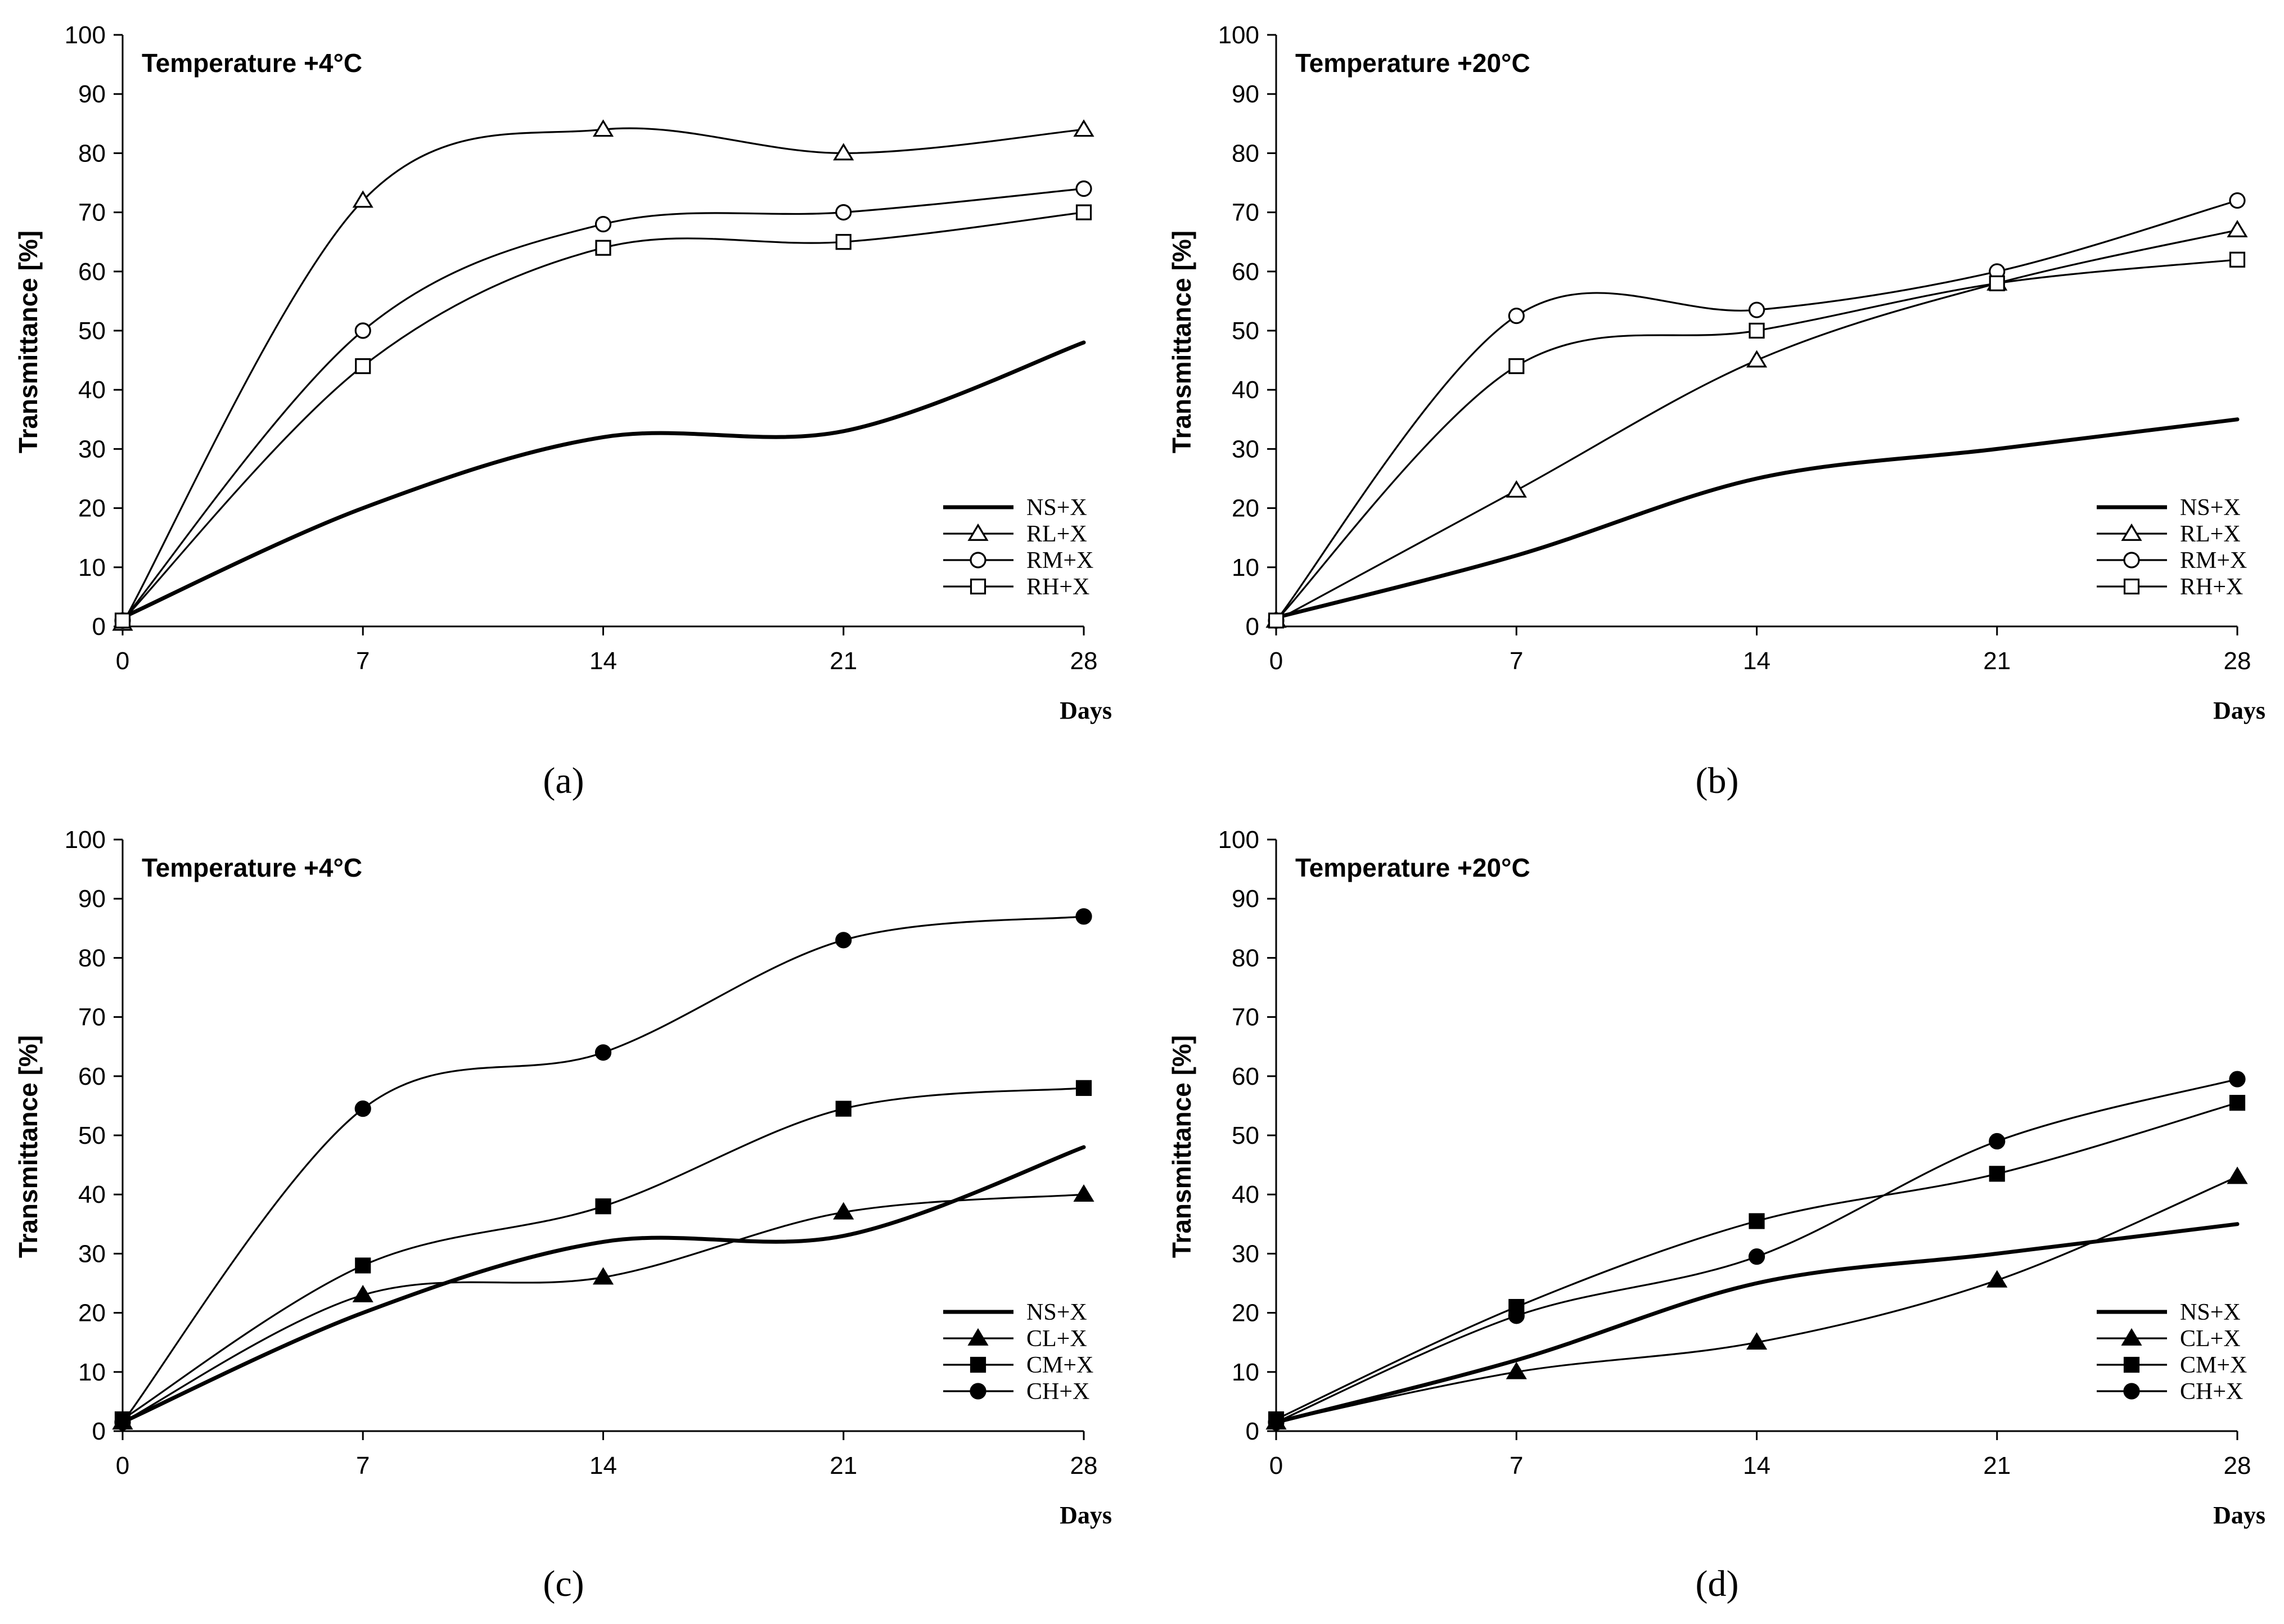 Image resolution: width=2284 pixels, height=1624 pixels. What do you see at coordinates (2213, 1365) in the screenshot?
I see `legend-label: CM+X` at bounding box center [2213, 1365].